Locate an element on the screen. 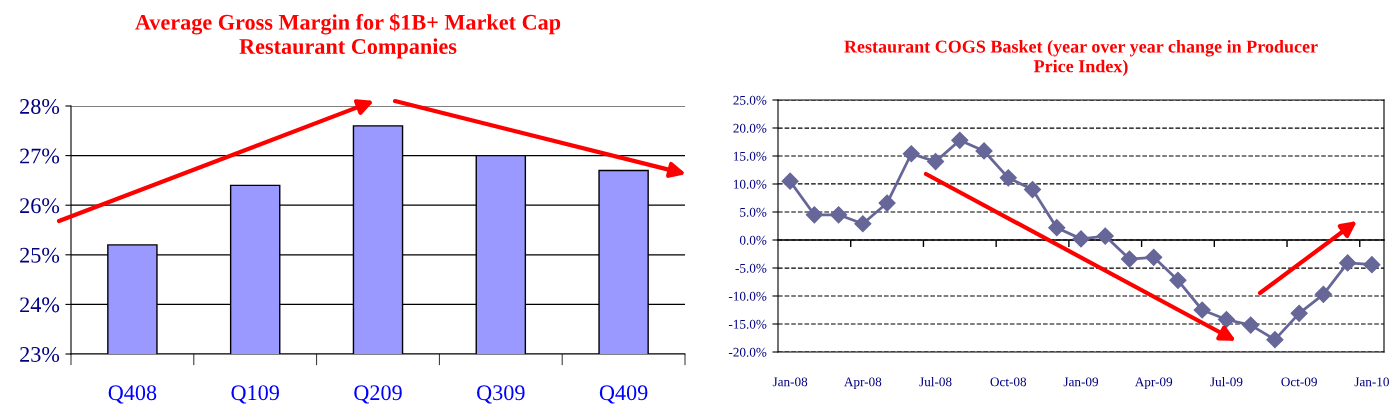 The width and height of the screenshot is (1390, 406). x-tick-label: Q408 is located at coordinates (132, 394).